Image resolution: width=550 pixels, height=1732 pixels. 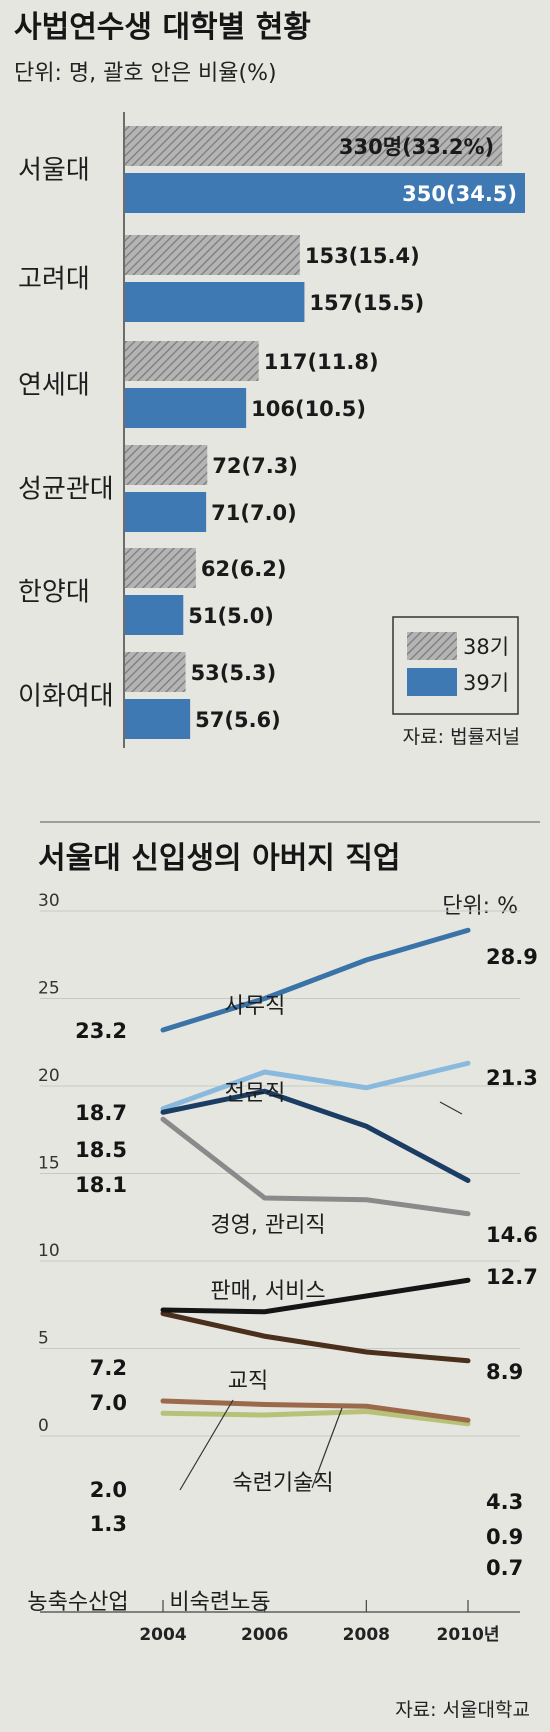 I want to click on y-tick-label: 5, so click(x=43, y=1339).